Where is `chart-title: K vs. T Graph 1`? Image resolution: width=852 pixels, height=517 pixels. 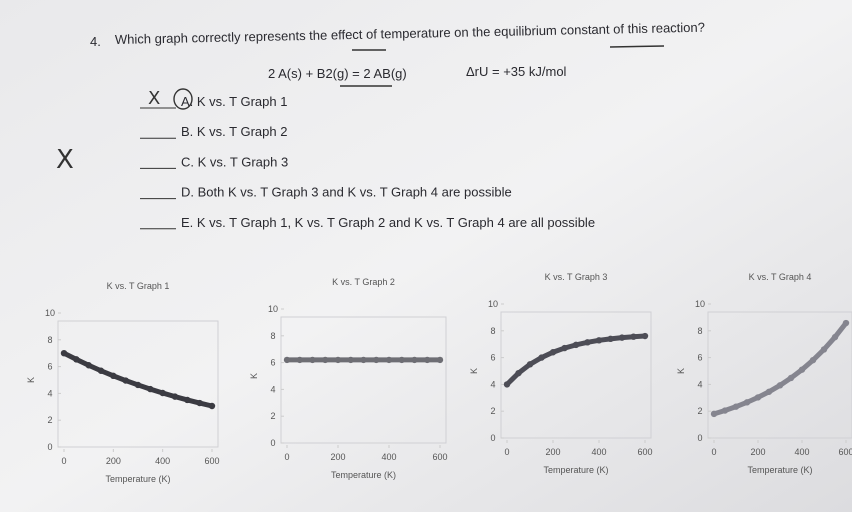
chart-title: K vs. T Graph 1 is located at coordinates (138, 286).